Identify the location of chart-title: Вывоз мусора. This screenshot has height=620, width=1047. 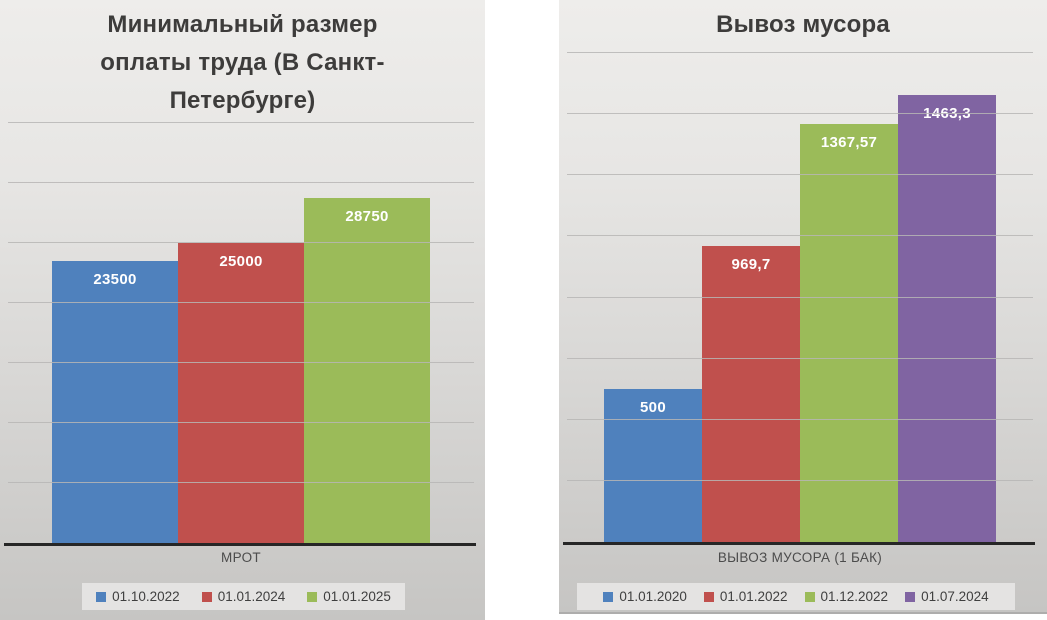
(803, 24).